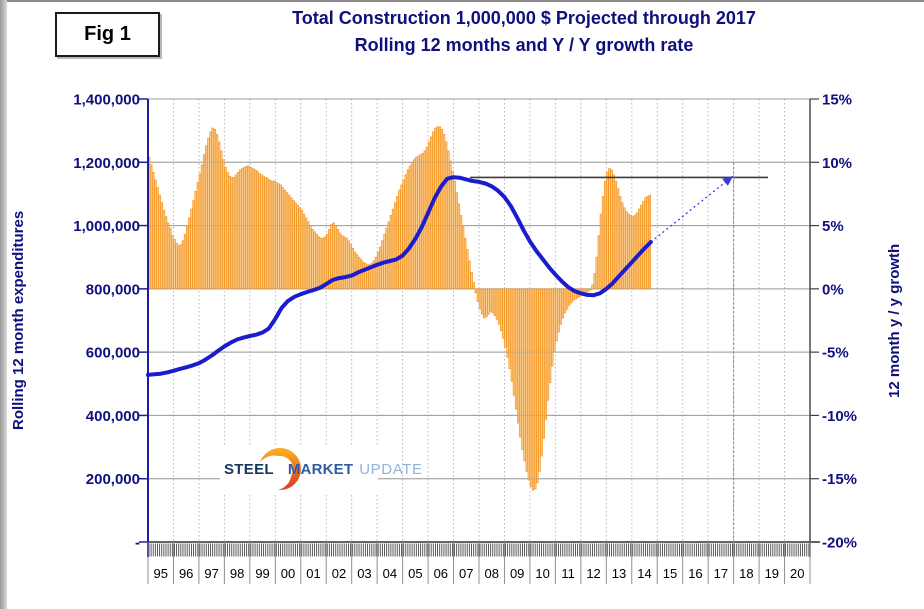 This screenshot has height=609, width=924. I want to click on window-left-edge, so click(3, 304).